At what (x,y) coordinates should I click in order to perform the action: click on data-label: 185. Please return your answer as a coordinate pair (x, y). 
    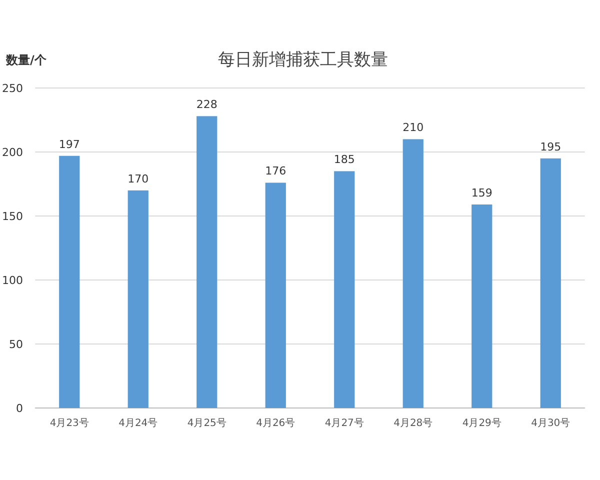
    Looking at the image, I should click on (344, 159).